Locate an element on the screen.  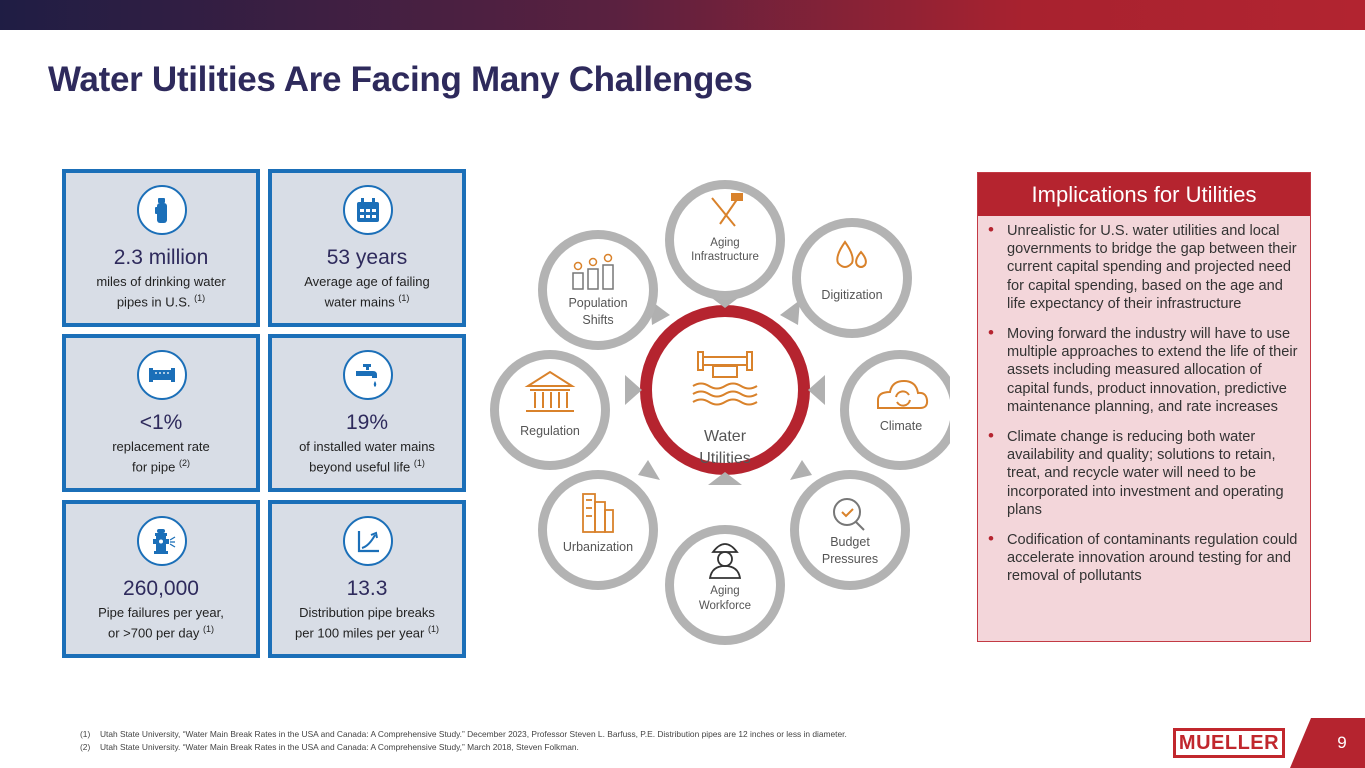
pipe-icon is located at coordinates (162, 375).